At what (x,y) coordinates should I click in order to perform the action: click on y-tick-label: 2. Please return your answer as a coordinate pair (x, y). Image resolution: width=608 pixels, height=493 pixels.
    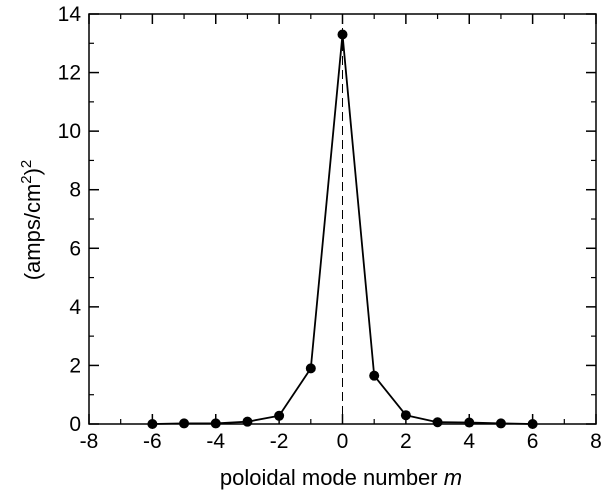
    Looking at the image, I should click on (75, 365).